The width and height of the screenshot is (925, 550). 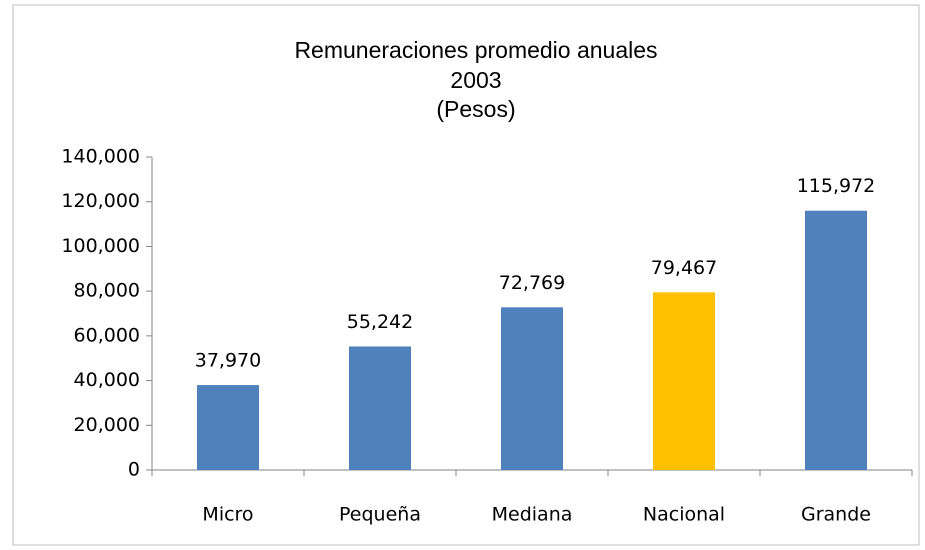 What do you see at coordinates (100, 157) in the screenshot?
I see `y-tick-label: 140,000` at bounding box center [100, 157].